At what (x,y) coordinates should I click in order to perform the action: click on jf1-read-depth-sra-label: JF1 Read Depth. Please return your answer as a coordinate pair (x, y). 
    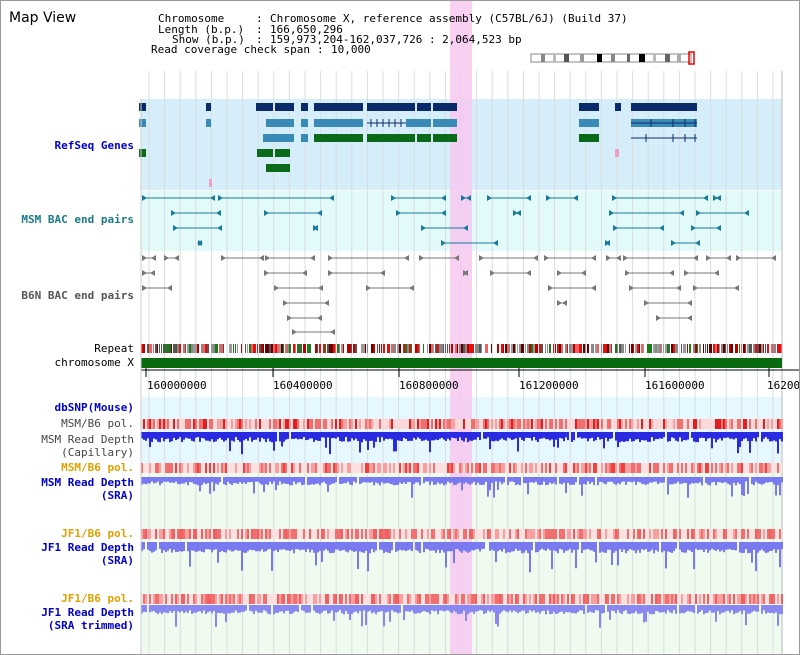
    Looking at the image, I should click on (87, 547).